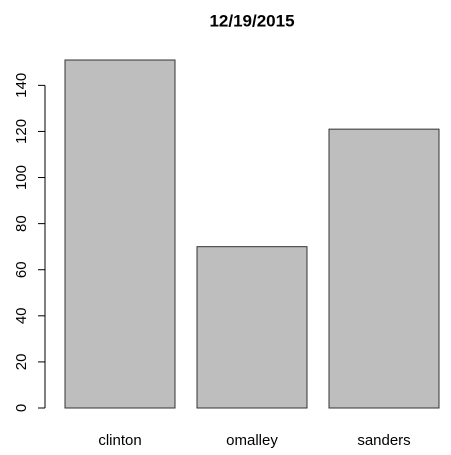 Image resolution: width=451 pixels, height=455 pixels. Describe the element at coordinates (21, 223) in the screenshot. I see `y-tick-label: 80` at that location.